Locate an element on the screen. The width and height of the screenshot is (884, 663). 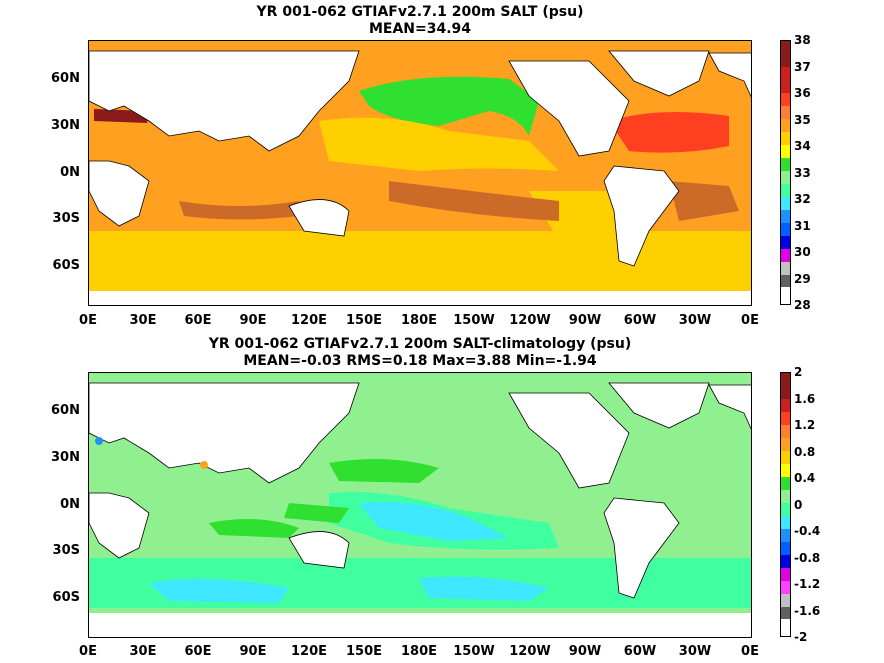
top-colorbar-label: 34 is located at coordinates (802, 146).